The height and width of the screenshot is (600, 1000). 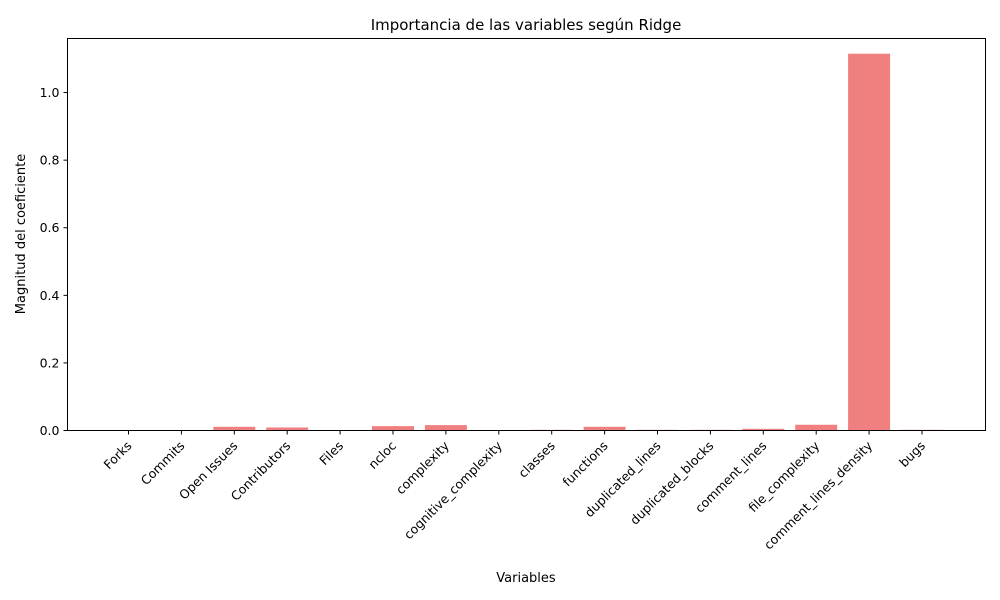 What do you see at coordinates (287, 429) in the screenshot?
I see `bar-contributors` at bounding box center [287, 429].